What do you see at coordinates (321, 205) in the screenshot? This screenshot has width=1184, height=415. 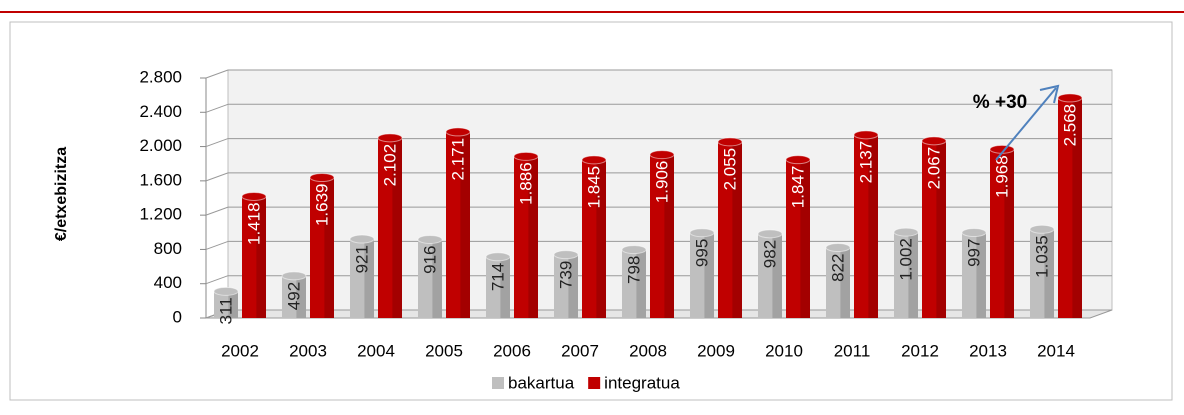 I see `value-label: 1.639` at bounding box center [321, 205].